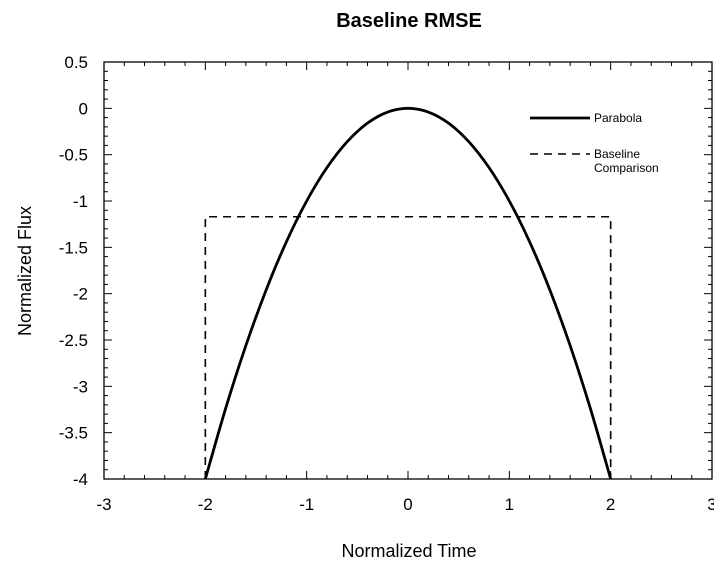 The height and width of the screenshot is (564, 714). What do you see at coordinates (509, 504) in the screenshot?
I see `x-tick-label: 1` at bounding box center [509, 504].